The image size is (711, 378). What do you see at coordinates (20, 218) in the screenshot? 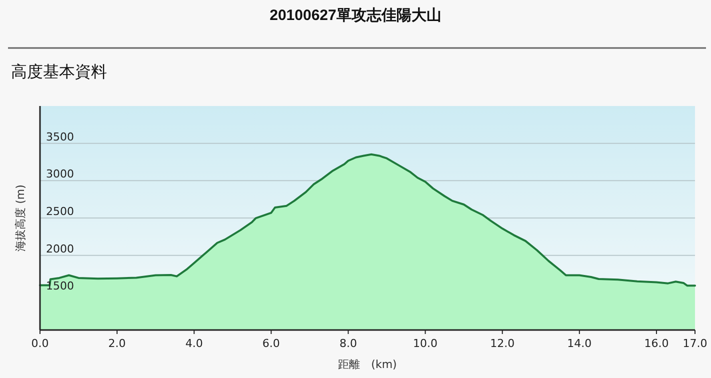
I see `y-axis-title: 海拔高度 (m)` at bounding box center [20, 218].